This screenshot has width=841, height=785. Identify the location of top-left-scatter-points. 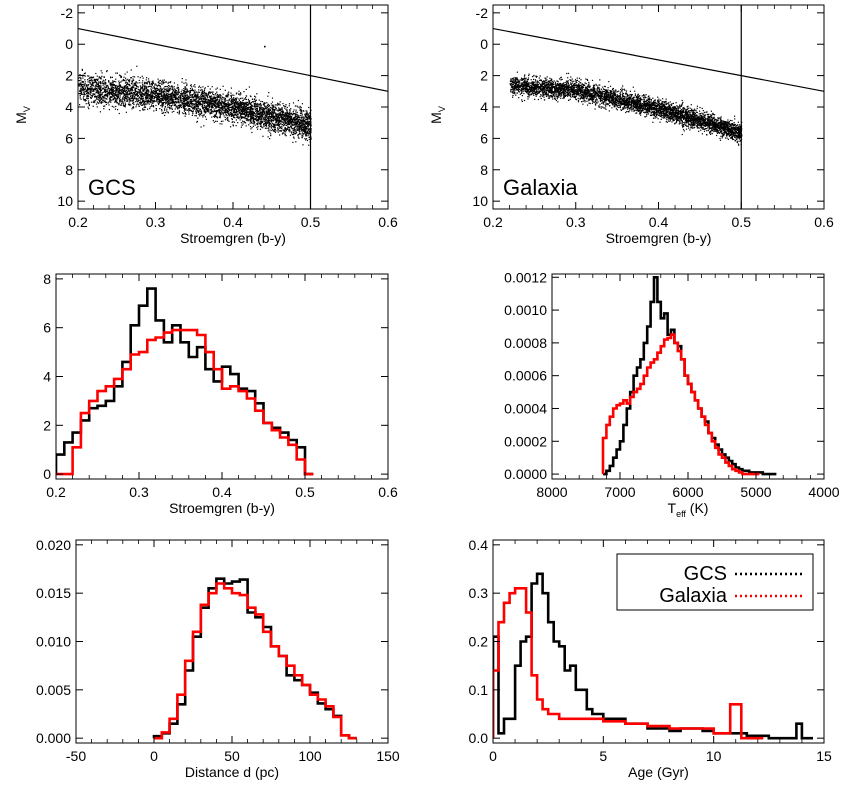
(195, 105).